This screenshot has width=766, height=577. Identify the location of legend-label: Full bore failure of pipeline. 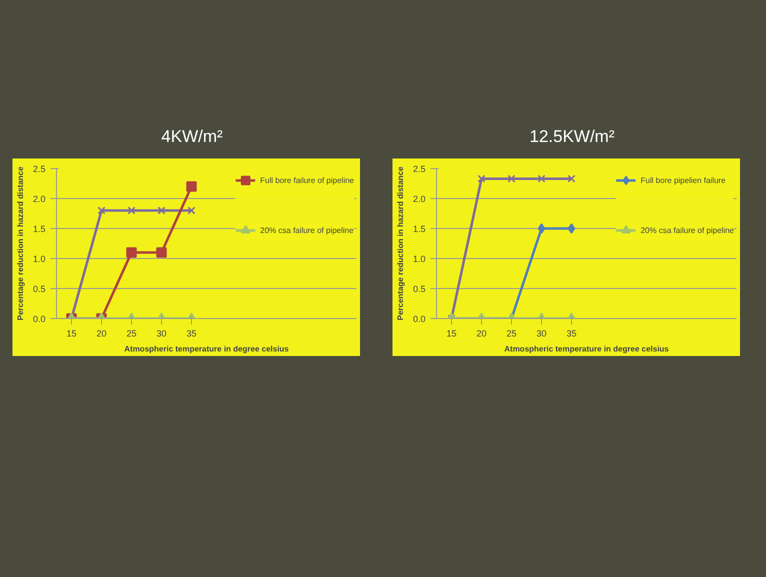
(307, 180).